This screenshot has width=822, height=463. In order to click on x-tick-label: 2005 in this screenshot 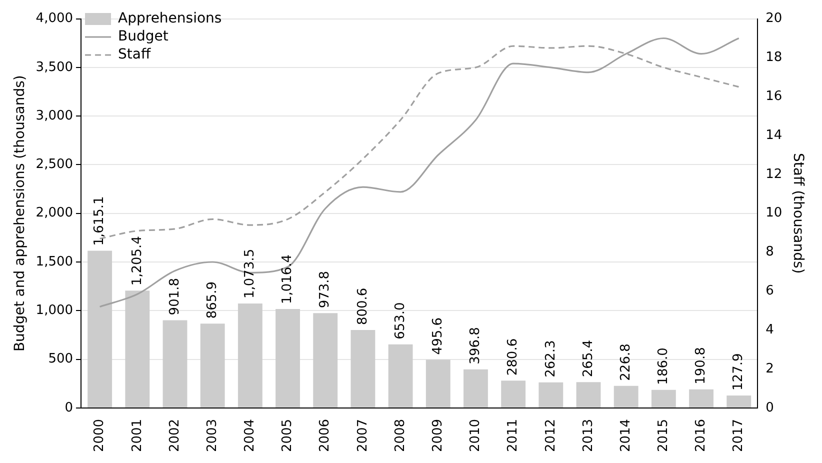, I will do `click(288, 435)`.